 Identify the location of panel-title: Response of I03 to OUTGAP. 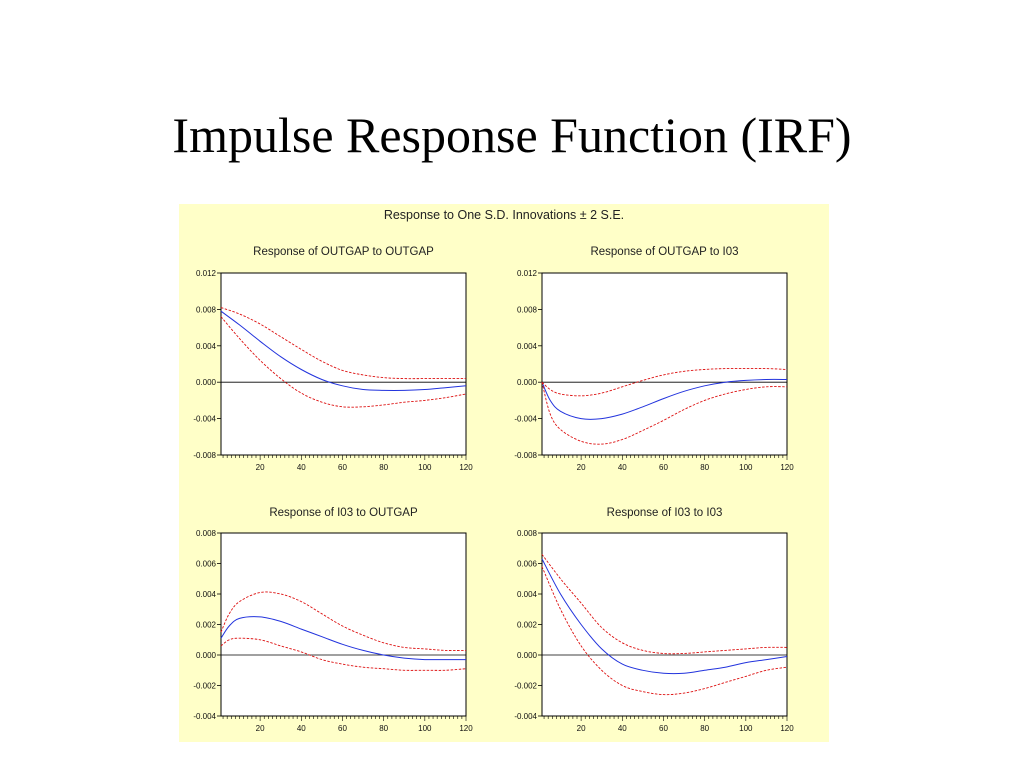
(343, 513).